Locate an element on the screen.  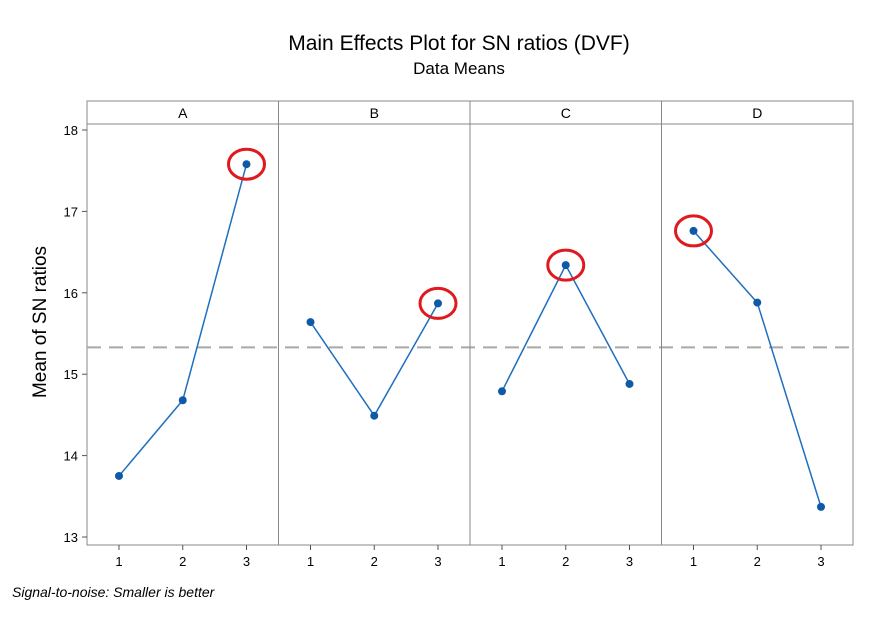
series-line-d is located at coordinates (757, 369).